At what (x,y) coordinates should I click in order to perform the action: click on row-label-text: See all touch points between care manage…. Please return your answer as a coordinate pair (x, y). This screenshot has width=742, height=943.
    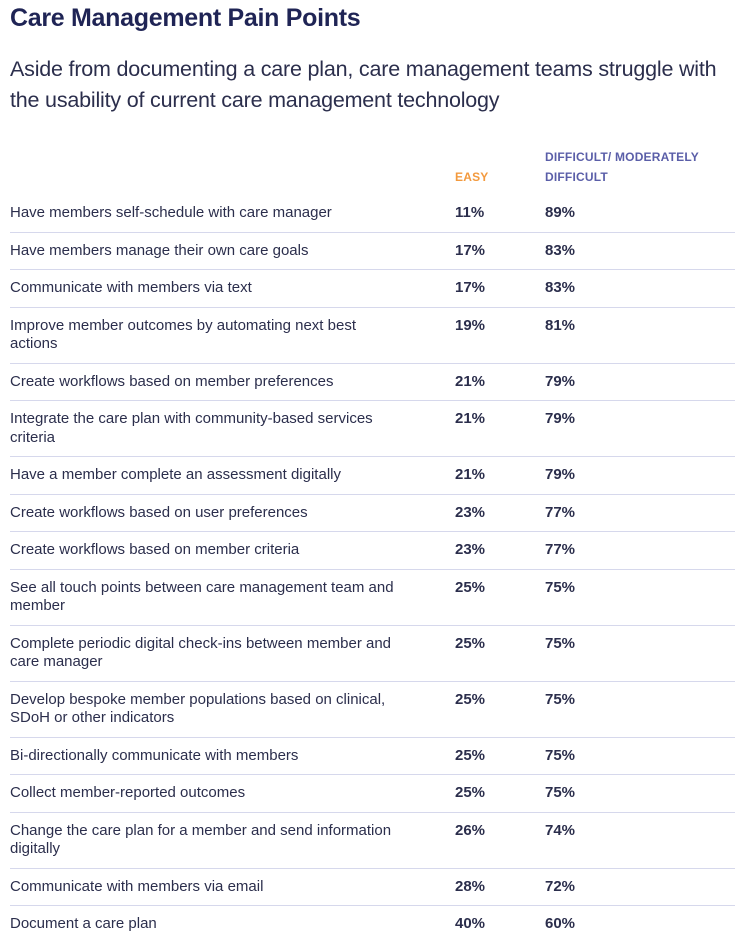
    Looking at the image, I should click on (202, 596).